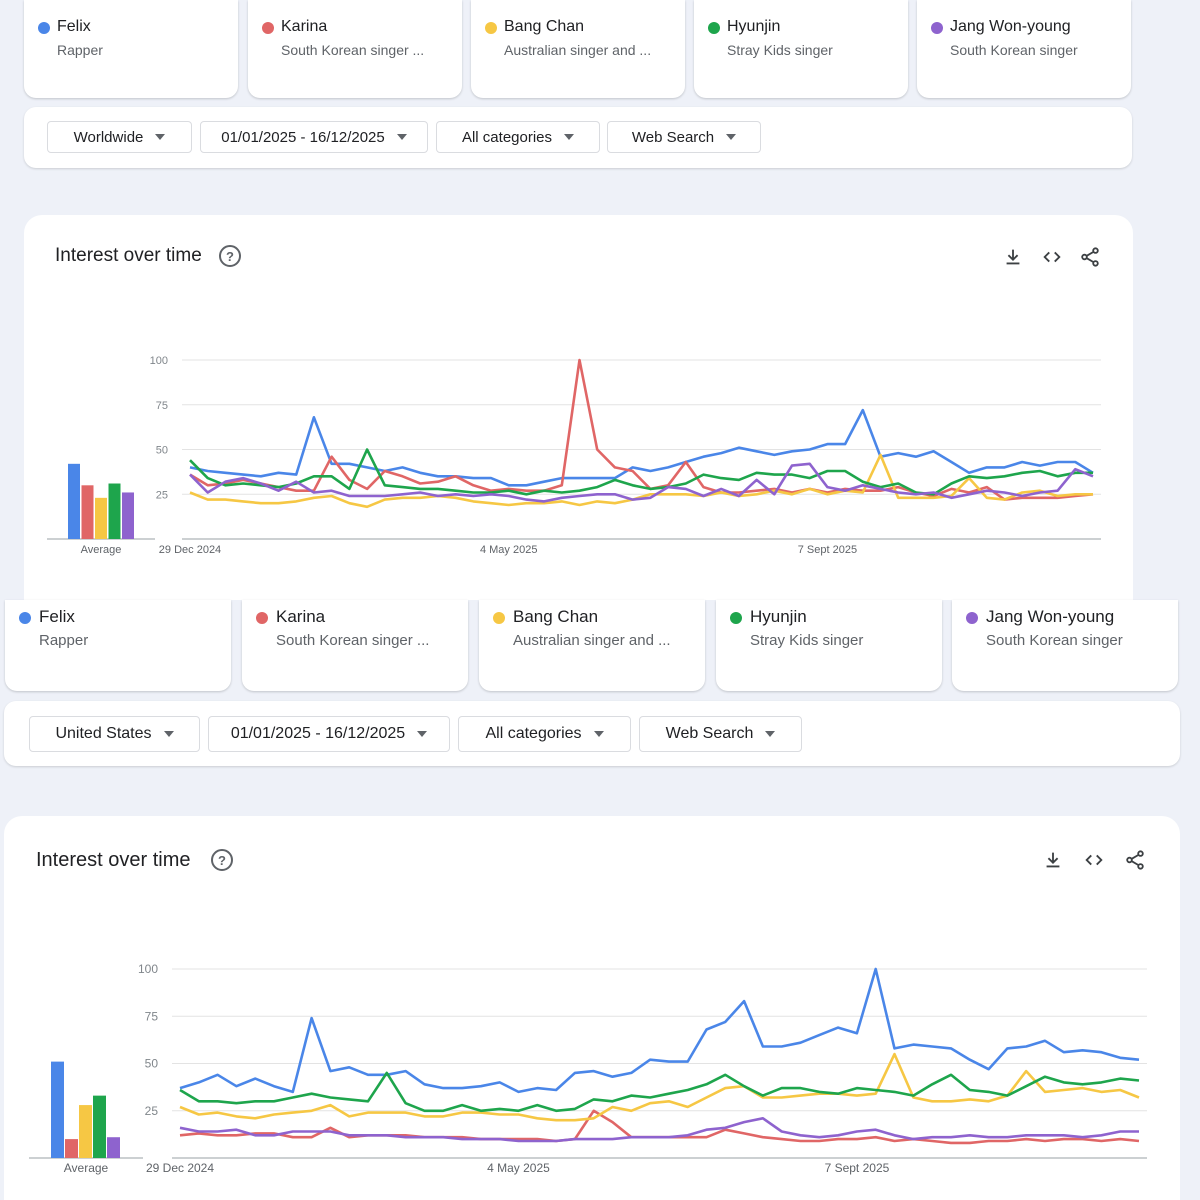  What do you see at coordinates (108, 137) in the screenshot?
I see `region-label: Worldwide` at bounding box center [108, 137].